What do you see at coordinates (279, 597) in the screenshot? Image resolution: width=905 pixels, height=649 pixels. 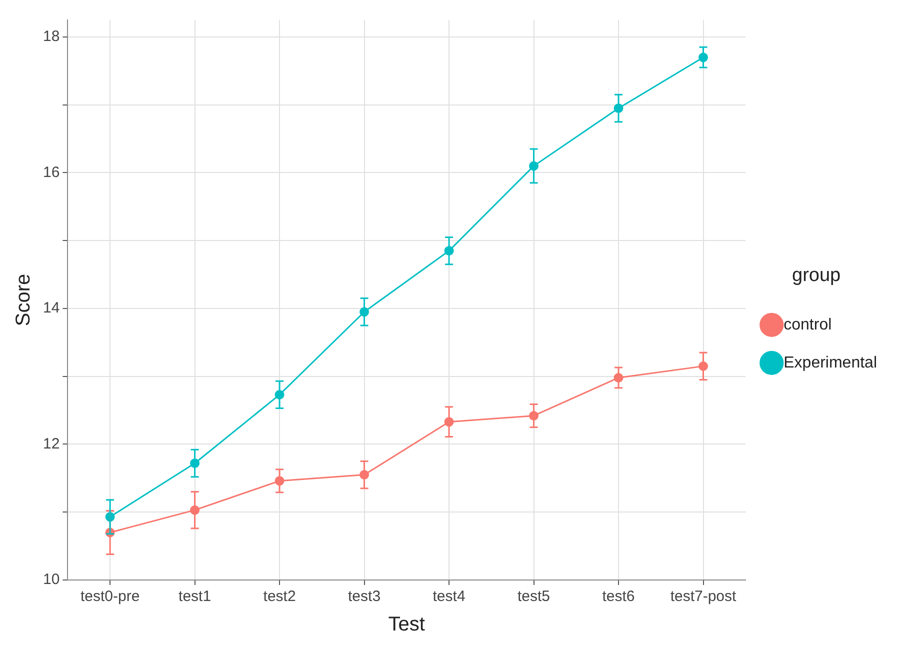 I see `x-tick-label: test2` at bounding box center [279, 597].